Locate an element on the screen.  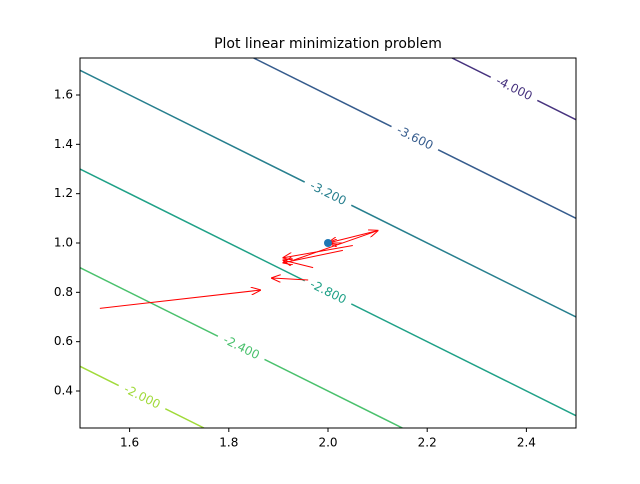
contour-label-group: -2.000 is located at coordinates (142, 397).